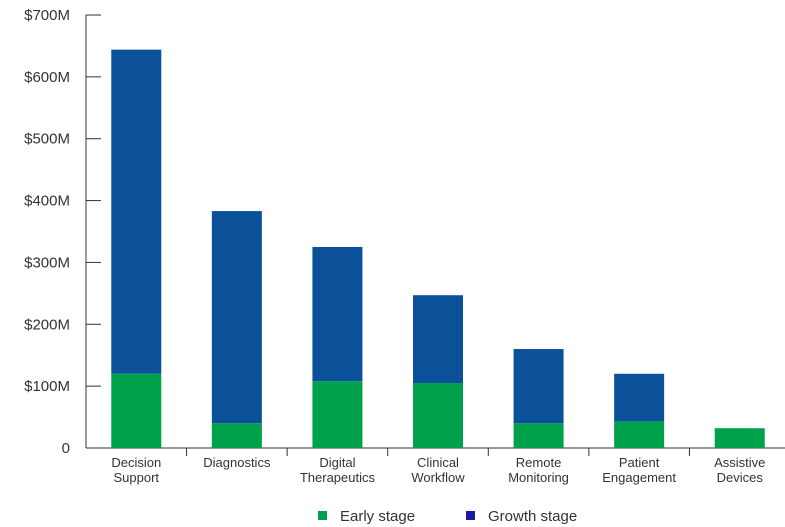 Image resolution: width=785 pixels, height=527 pixels. Describe the element at coordinates (47, 201) in the screenshot. I see `y-tick-label: $400M` at that location.